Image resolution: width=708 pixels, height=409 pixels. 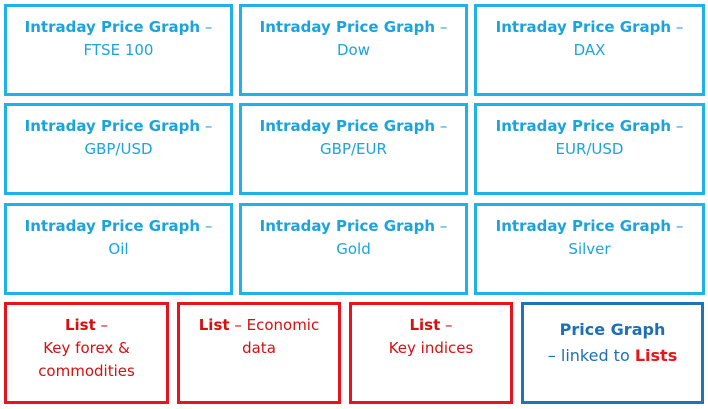 I want to click on instrument: GBP/USD, so click(x=118, y=149).